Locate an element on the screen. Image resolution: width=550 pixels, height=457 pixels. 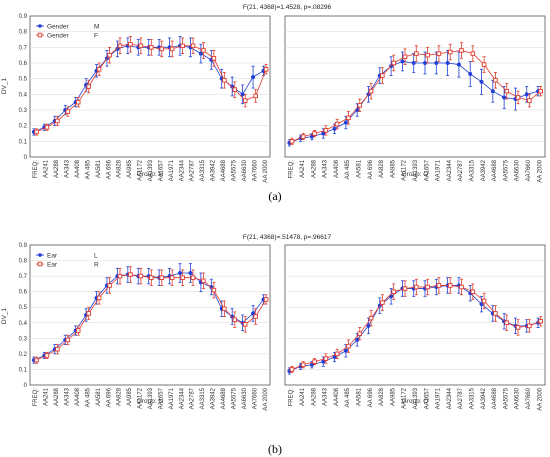
y-tick-label: 0 is located at coordinates (26, 386).